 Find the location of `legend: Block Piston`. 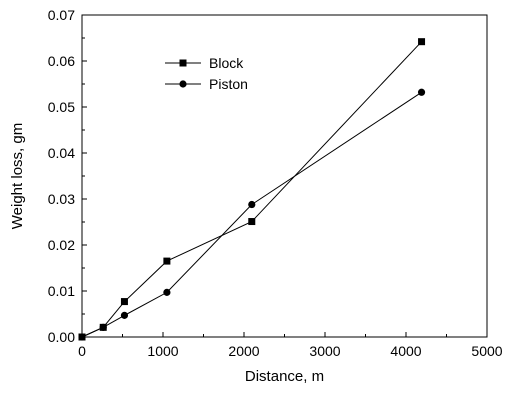

legend: Block Piston is located at coordinates (206, 73).